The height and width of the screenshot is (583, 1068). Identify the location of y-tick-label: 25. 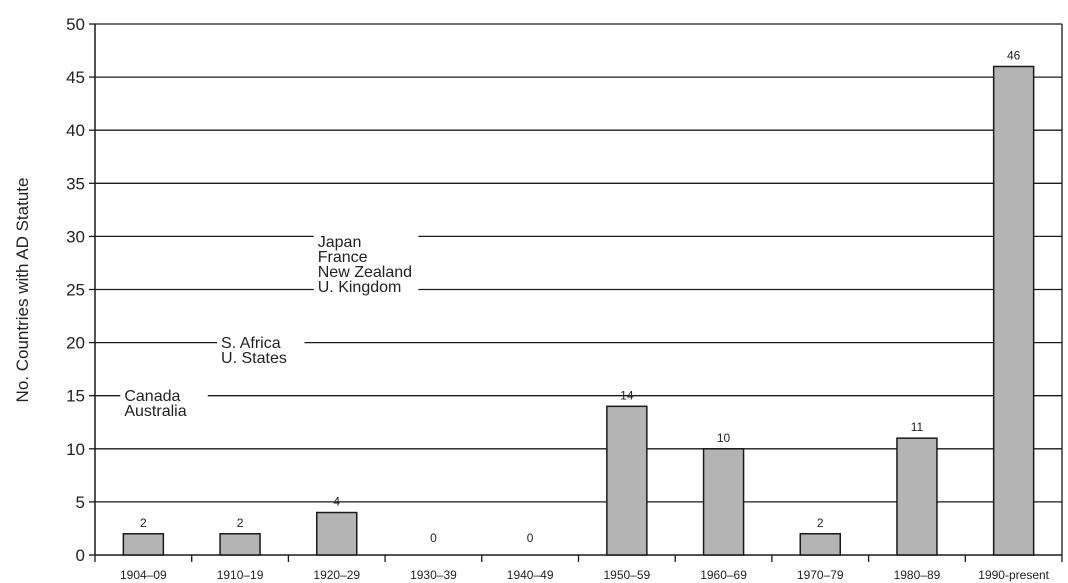
(75, 290).